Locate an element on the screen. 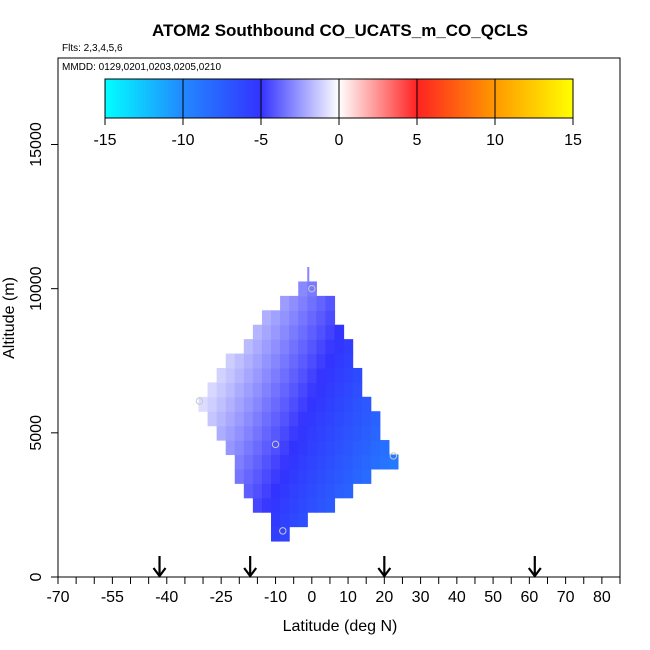  x-tick-label: 10 is located at coordinates (348, 597).